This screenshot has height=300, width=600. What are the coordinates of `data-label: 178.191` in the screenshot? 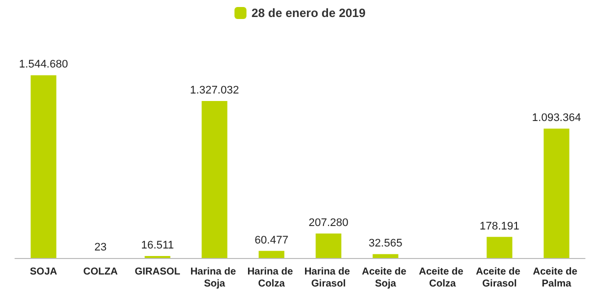 It's located at (500, 226).